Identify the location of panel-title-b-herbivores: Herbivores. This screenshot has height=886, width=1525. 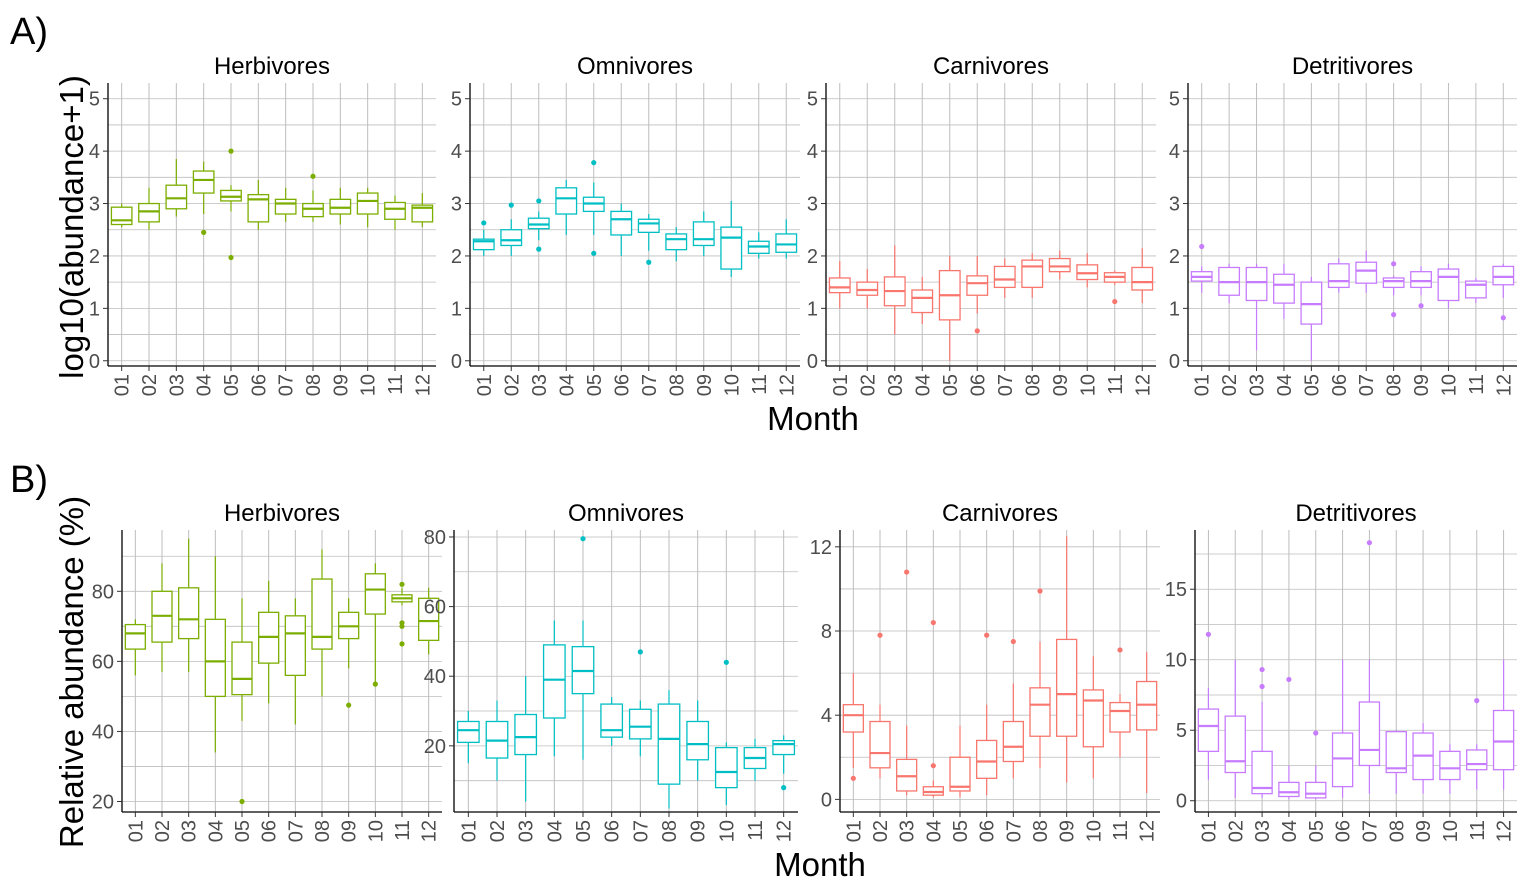
(282, 513).